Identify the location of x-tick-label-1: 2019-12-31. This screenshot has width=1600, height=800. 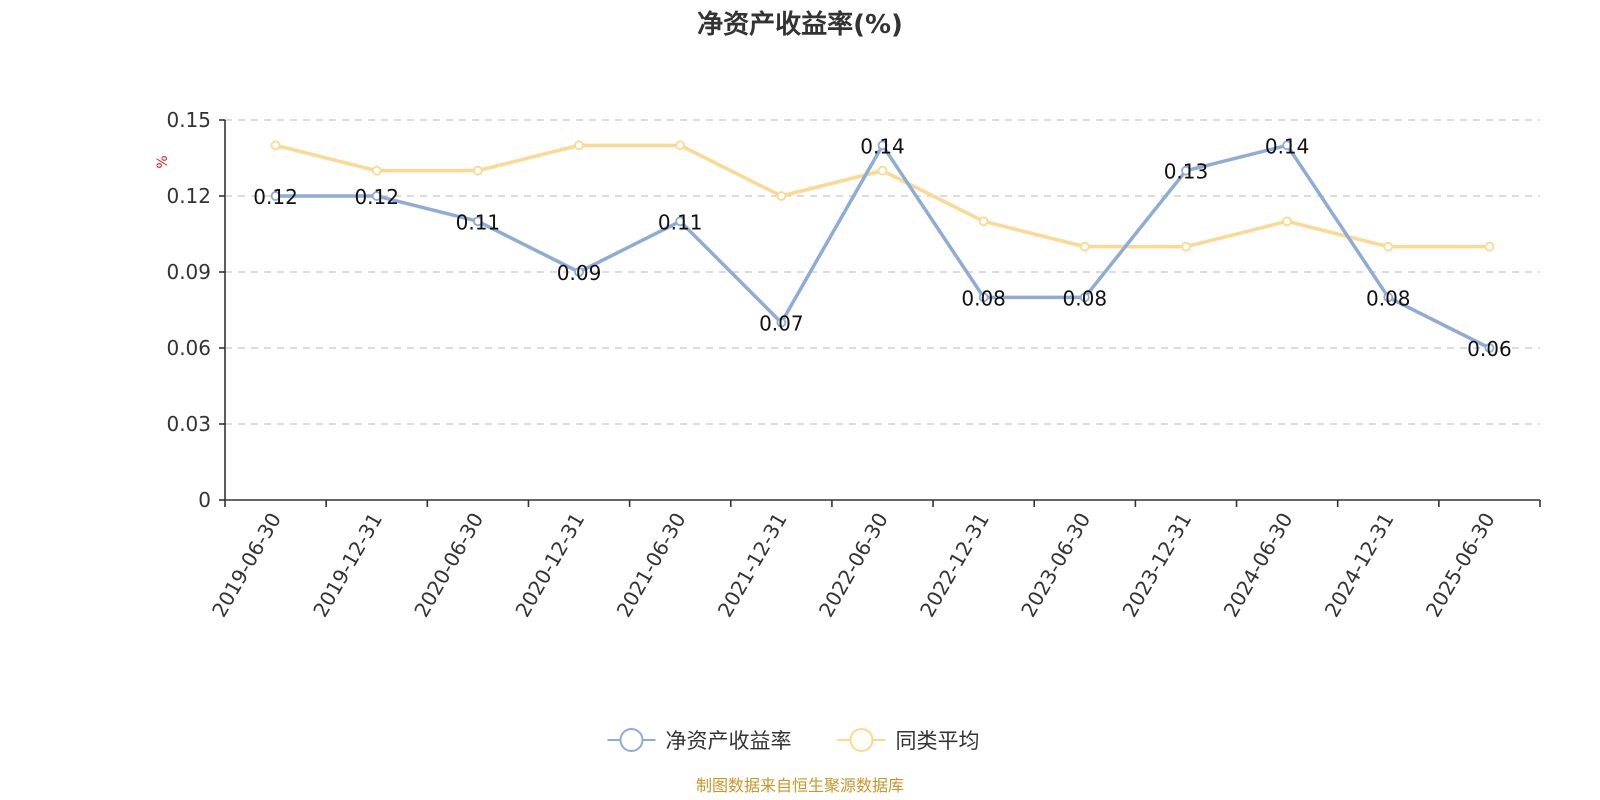
(347, 565).